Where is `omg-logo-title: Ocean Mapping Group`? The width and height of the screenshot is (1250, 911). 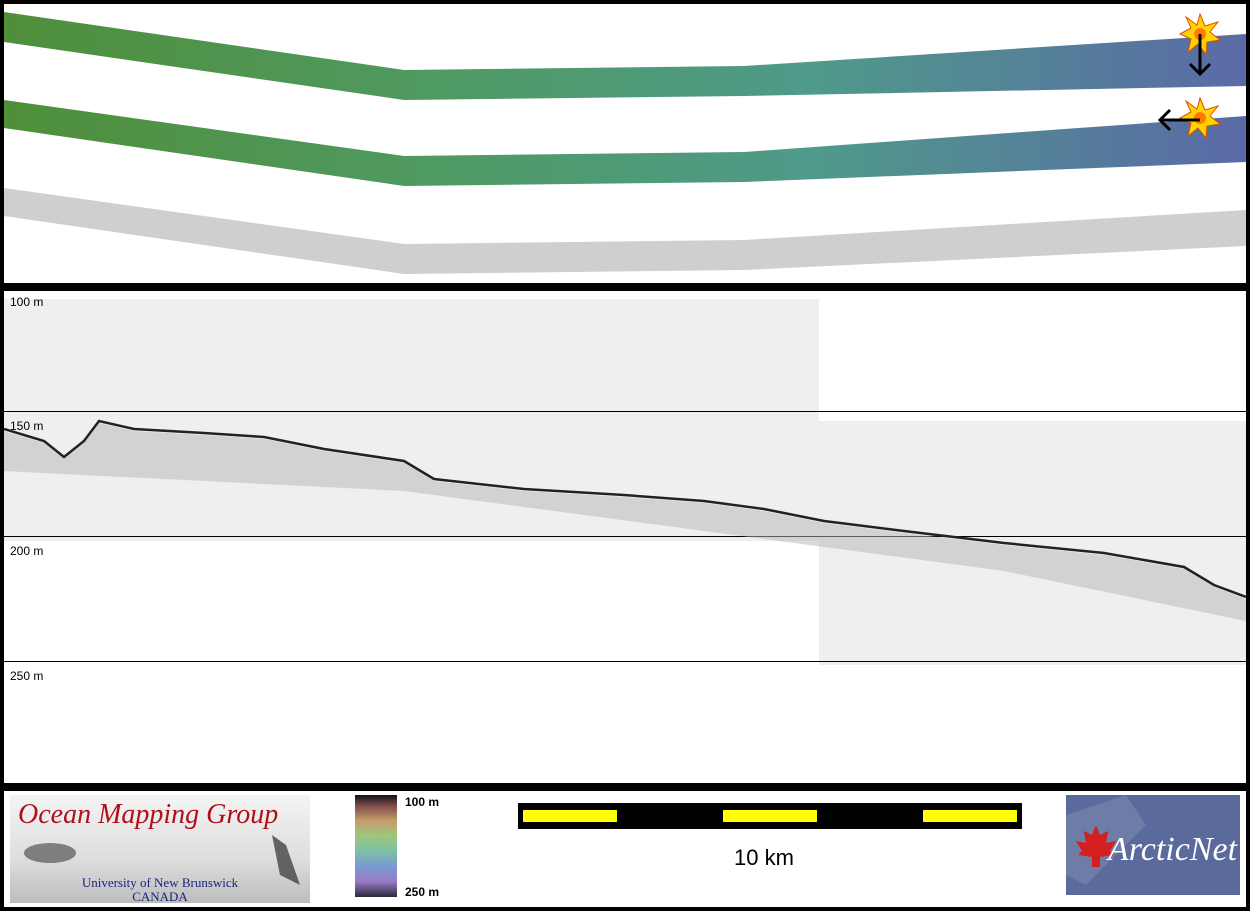 omg-logo-title: Ocean Mapping Group is located at coordinates (148, 814).